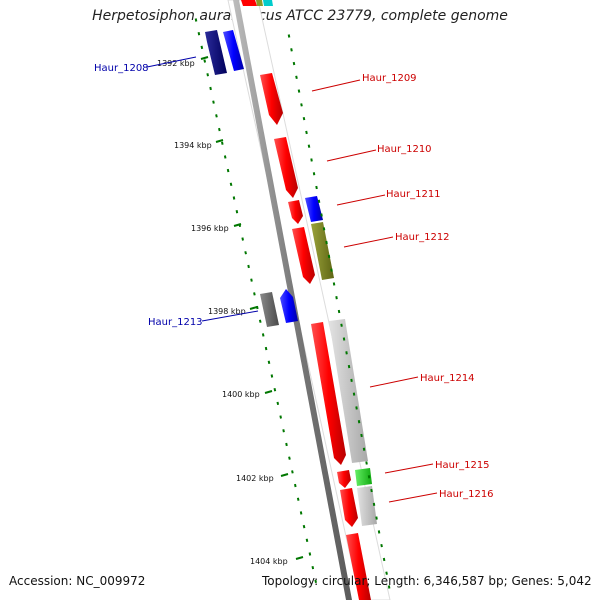 The image size is (600, 600). I want to click on gene-label-text: Haur_1215, so click(462, 465).